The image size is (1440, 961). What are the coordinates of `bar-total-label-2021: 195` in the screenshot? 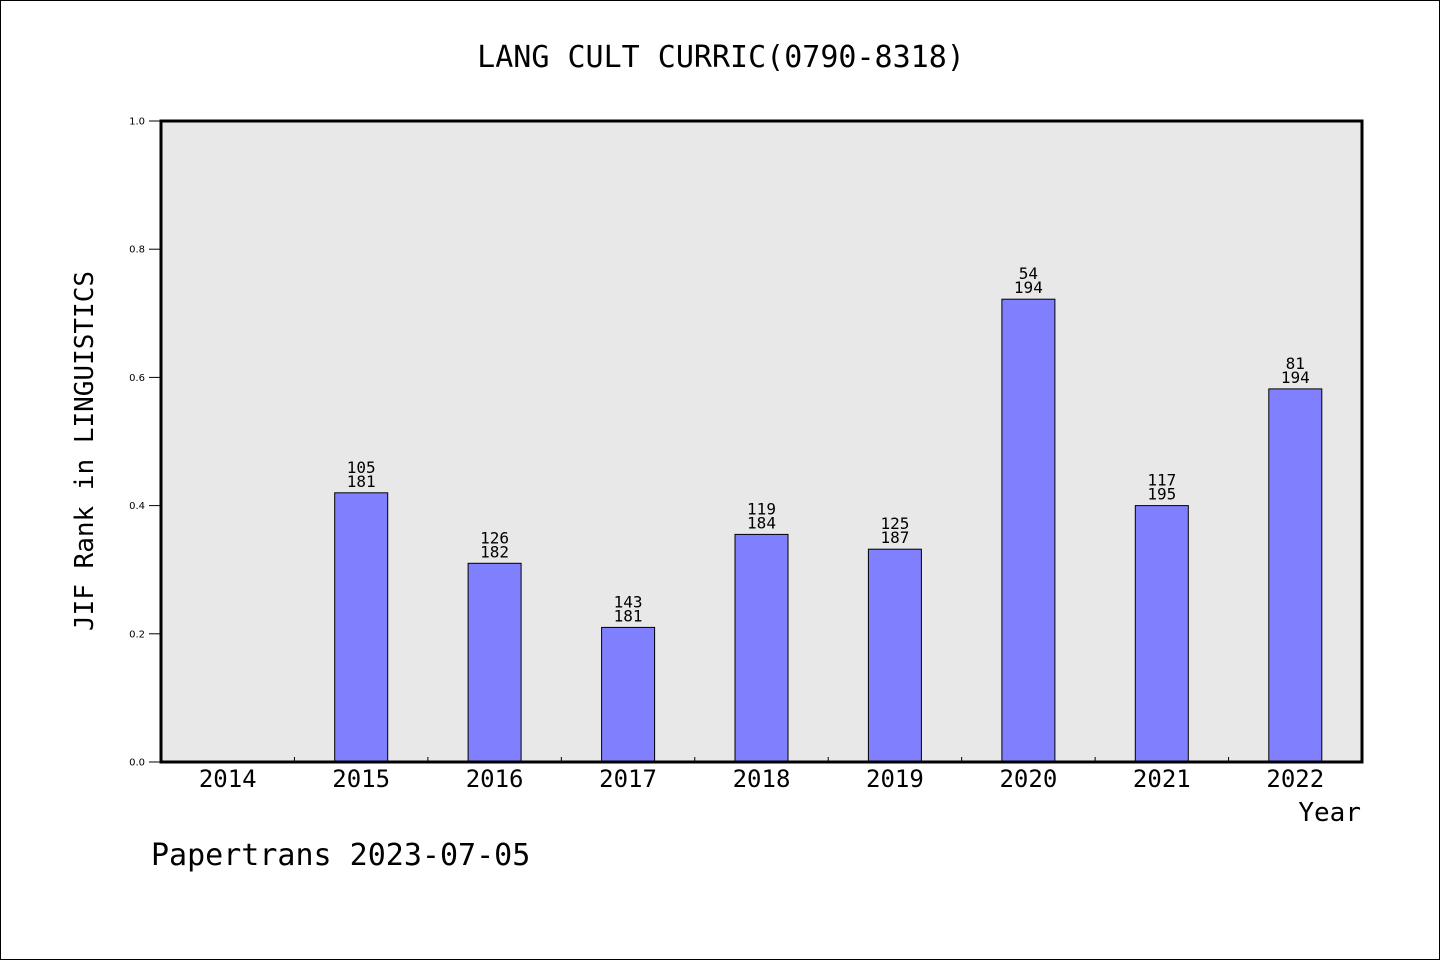 It's located at (1161, 494).